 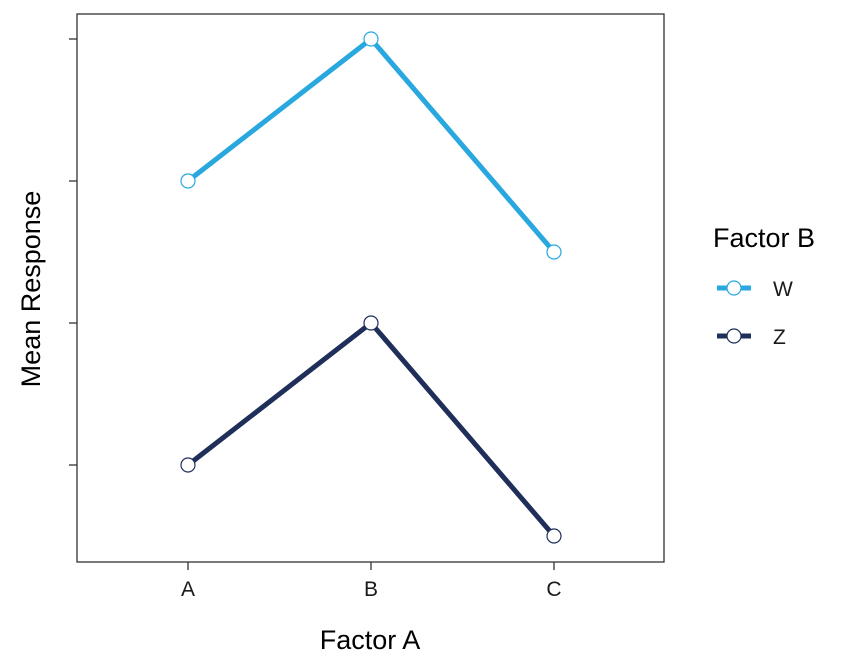 I want to click on y-axis-title: Mean Response, so click(x=31, y=289).